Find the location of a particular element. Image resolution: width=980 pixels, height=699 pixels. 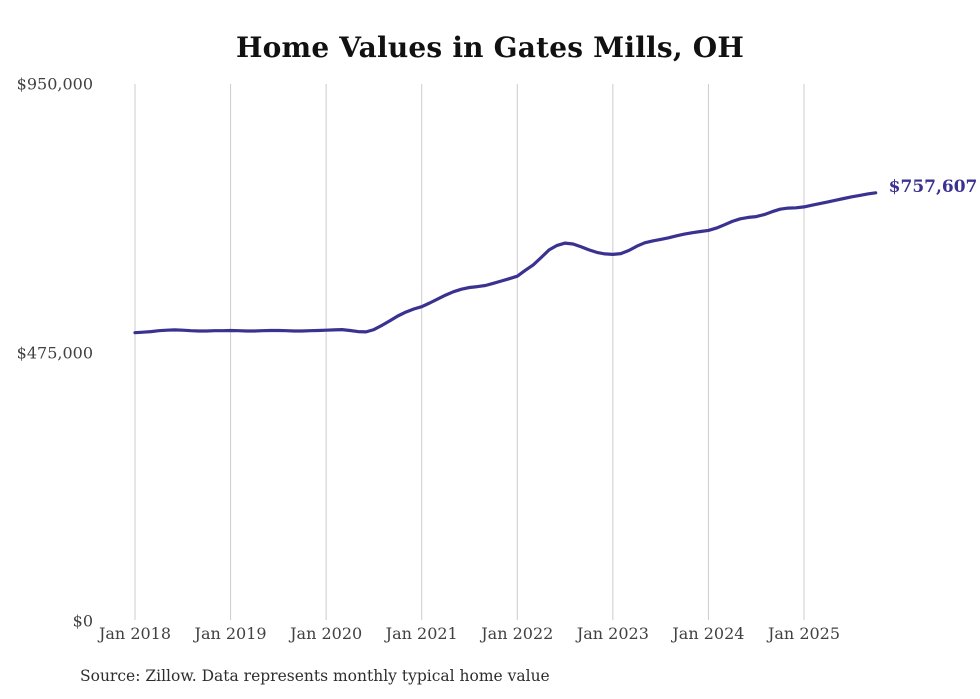

x-tick-label: Jan 2024 is located at coordinates (708, 633).